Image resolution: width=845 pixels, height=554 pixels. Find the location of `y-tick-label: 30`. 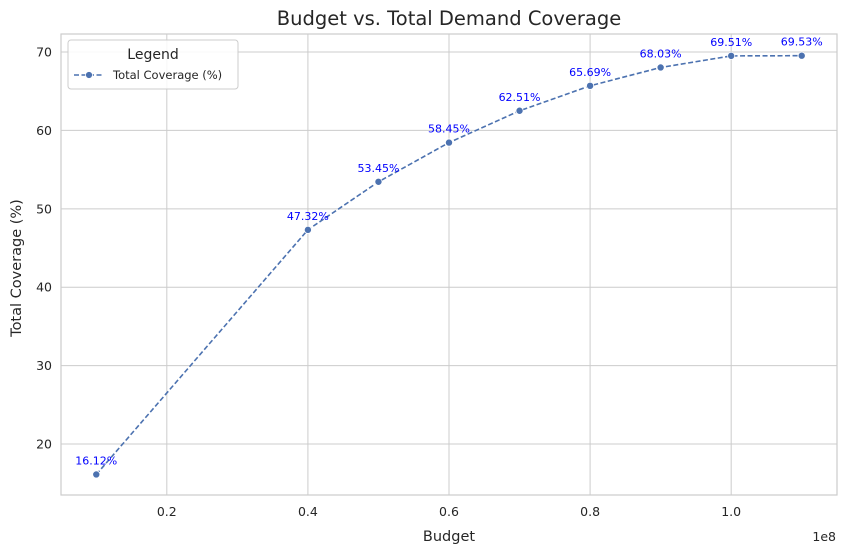

y-tick-label: 30 is located at coordinates (44, 365).